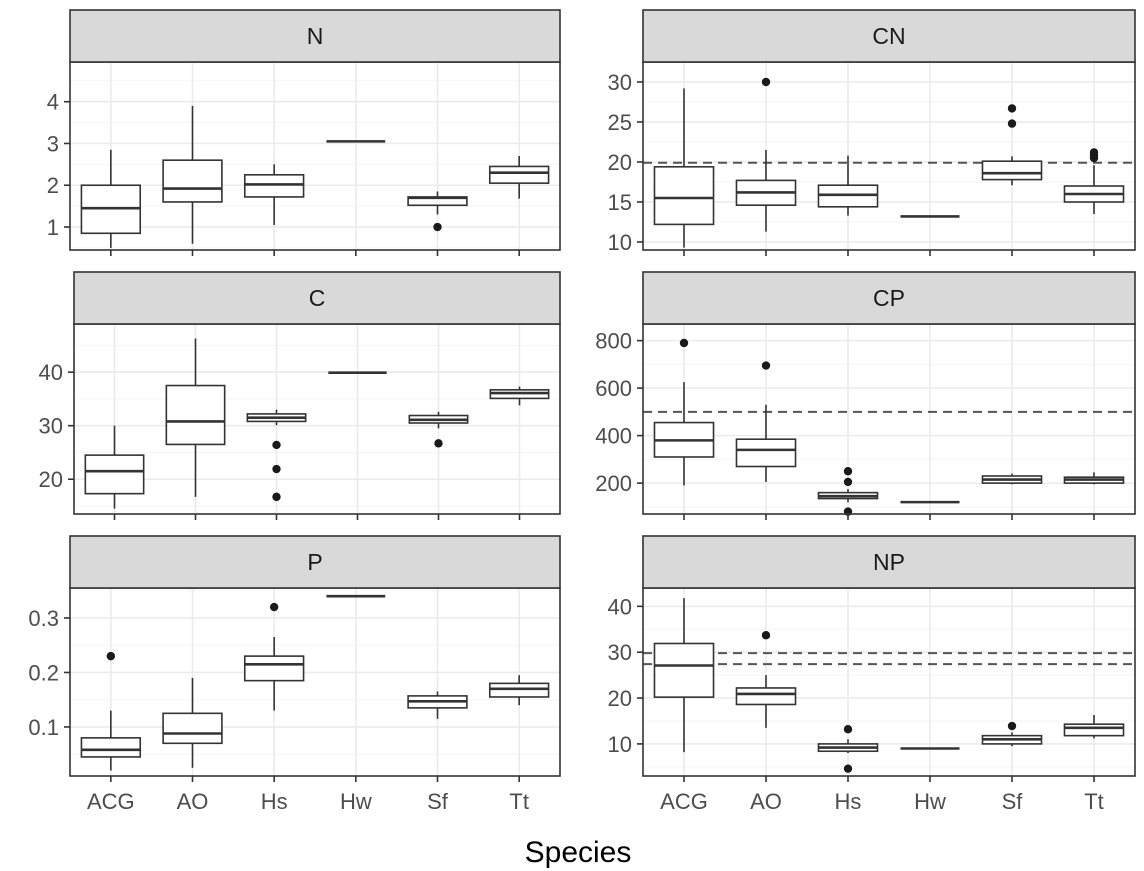 This screenshot has height=871, width=1144. What do you see at coordinates (43, 618) in the screenshot?
I see `y-tick-label: 0.3` at bounding box center [43, 618].